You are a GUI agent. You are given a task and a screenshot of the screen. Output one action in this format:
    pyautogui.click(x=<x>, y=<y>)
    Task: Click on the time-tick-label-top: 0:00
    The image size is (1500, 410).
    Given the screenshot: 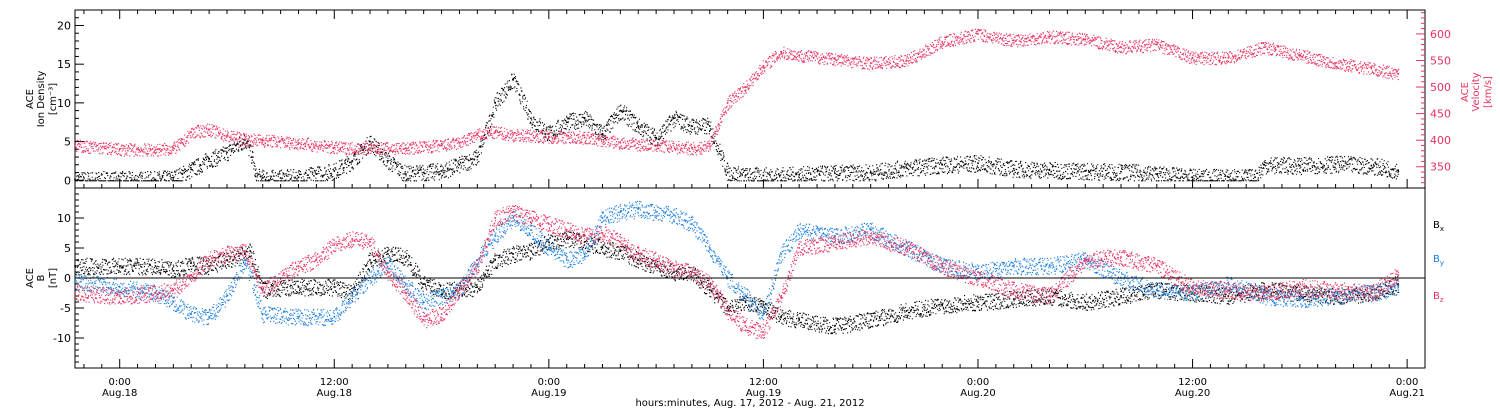 What is the action you would take?
    pyautogui.click(x=119, y=382)
    